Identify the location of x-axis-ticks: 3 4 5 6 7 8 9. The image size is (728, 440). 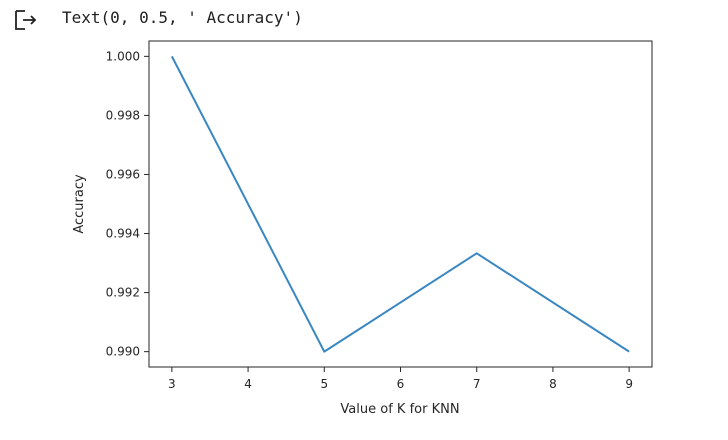
(400, 379).